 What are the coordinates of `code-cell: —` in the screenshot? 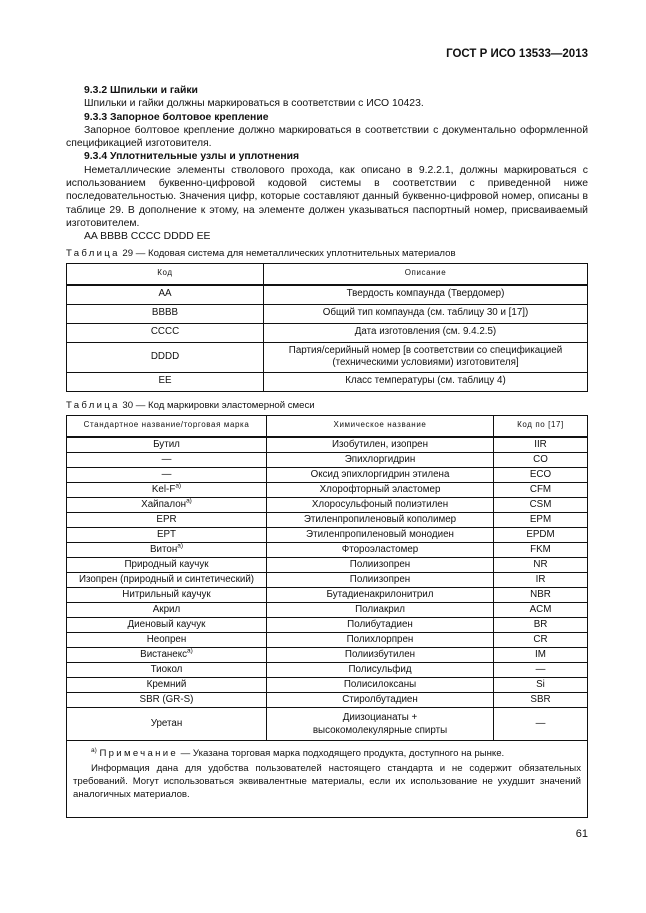 It's located at (540, 723).